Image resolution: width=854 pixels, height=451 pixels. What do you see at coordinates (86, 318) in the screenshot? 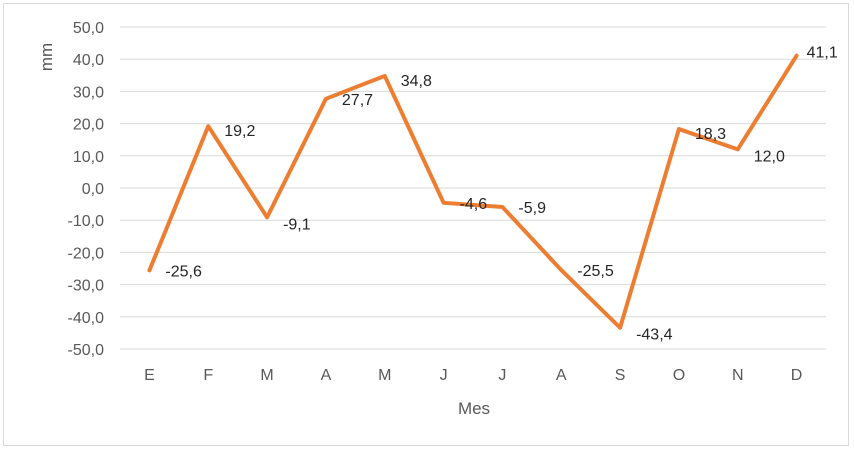
I see `y-tick-label: -40,0` at bounding box center [86, 318].